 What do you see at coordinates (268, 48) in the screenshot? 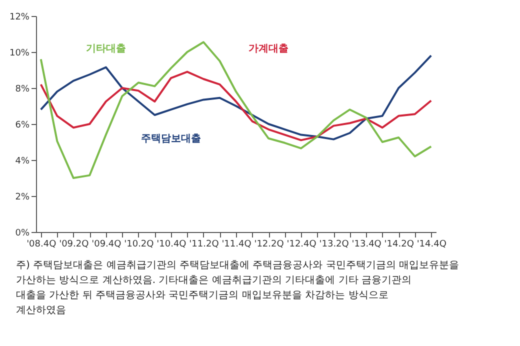
I see `text: 가계대출` at bounding box center [268, 48].